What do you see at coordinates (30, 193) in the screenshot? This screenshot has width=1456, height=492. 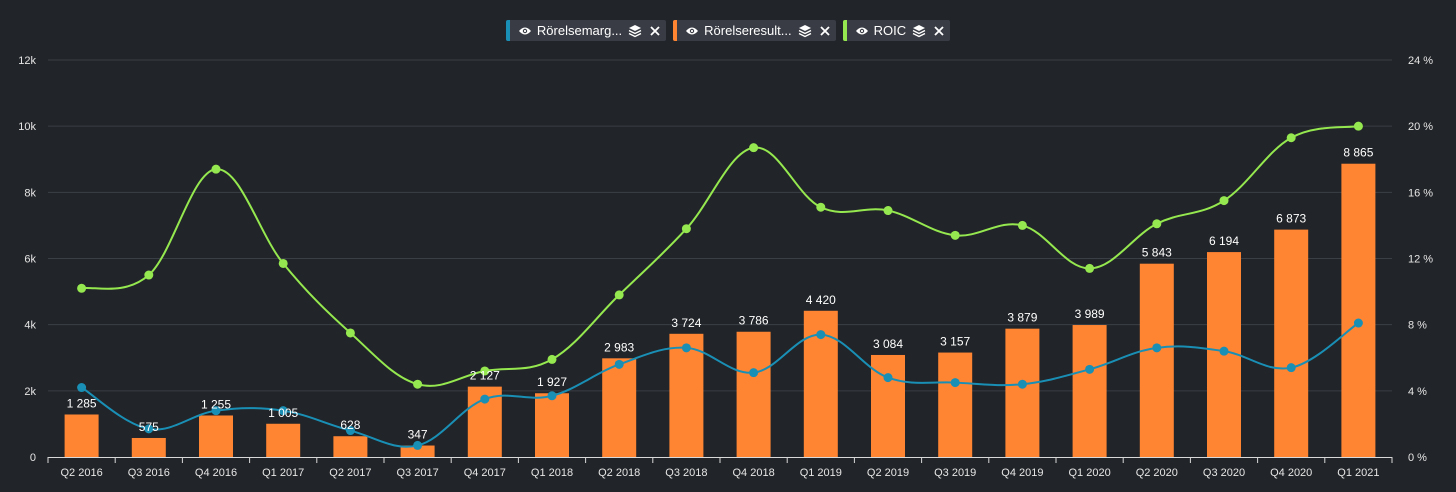 I see `y-left-tick-label: 8k` at bounding box center [30, 193].